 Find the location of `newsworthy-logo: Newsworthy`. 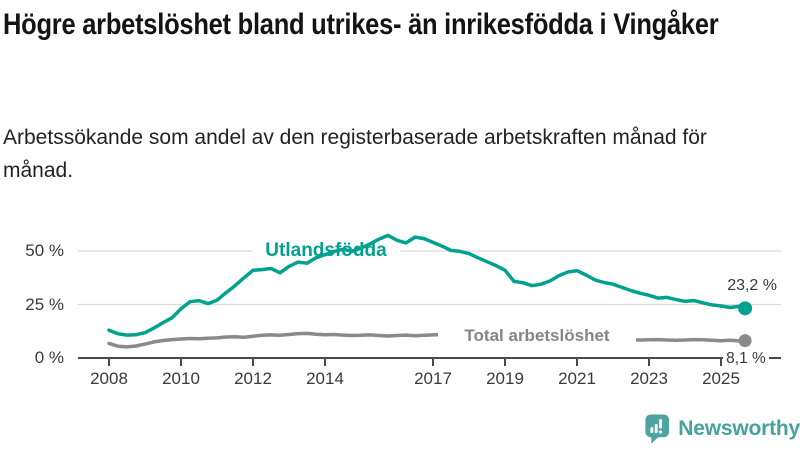

newsworthy-logo: Newsworthy is located at coordinates (722, 429).